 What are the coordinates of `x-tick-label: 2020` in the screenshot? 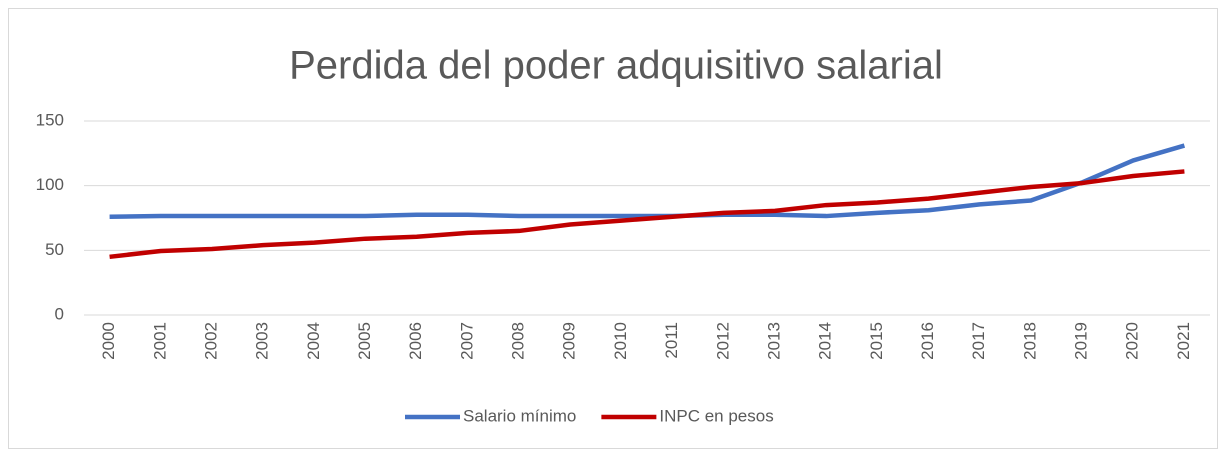 It's located at (1132, 341).